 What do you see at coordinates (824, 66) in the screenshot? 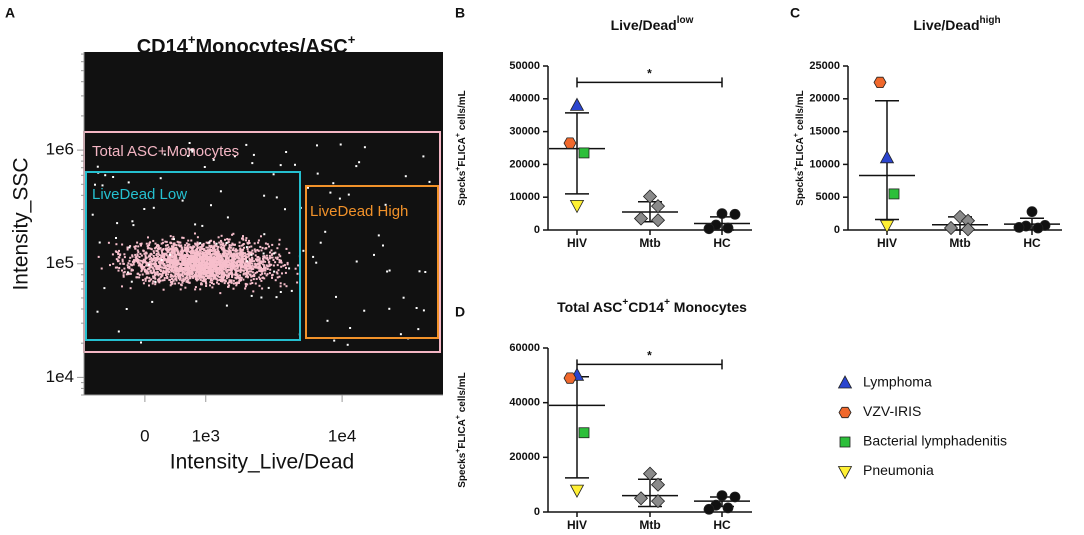
I see `y-tick-label: 25000` at bounding box center [824, 66].